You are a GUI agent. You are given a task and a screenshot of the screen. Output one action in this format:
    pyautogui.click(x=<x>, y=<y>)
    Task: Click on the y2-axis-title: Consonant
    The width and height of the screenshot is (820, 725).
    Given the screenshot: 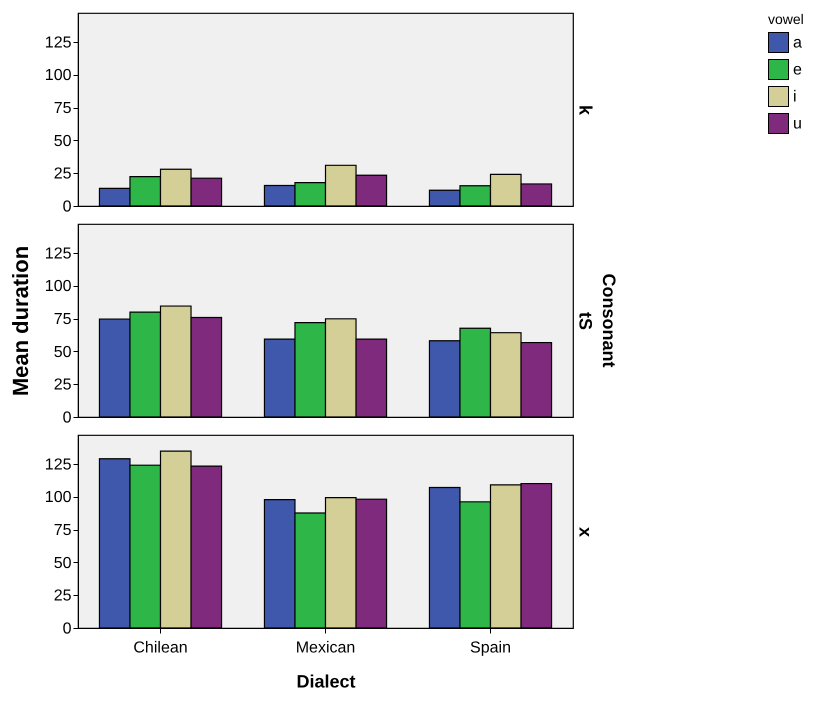 What is the action you would take?
    pyautogui.click(x=609, y=321)
    